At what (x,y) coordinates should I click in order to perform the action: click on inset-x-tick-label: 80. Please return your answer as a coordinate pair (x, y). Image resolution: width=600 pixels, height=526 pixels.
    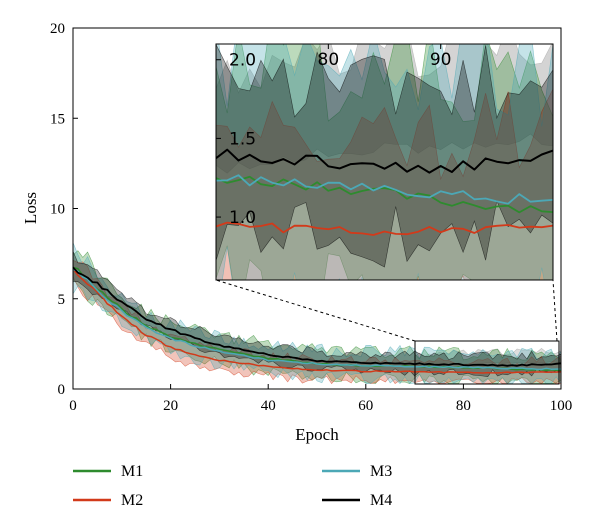
    Looking at the image, I should click on (329, 60).